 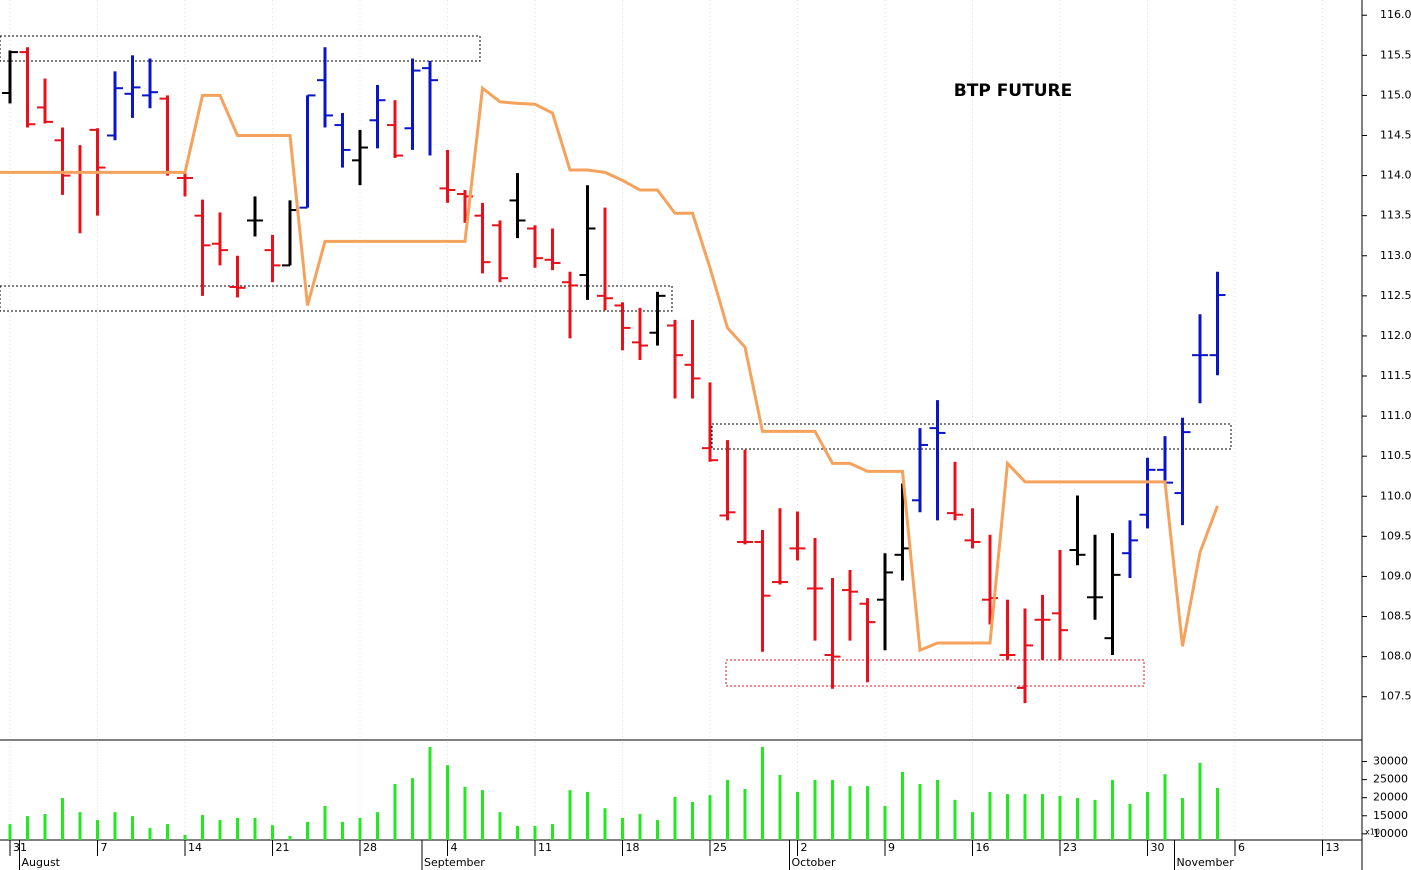 I want to click on x-tick-label: 28, so click(x=370, y=847).